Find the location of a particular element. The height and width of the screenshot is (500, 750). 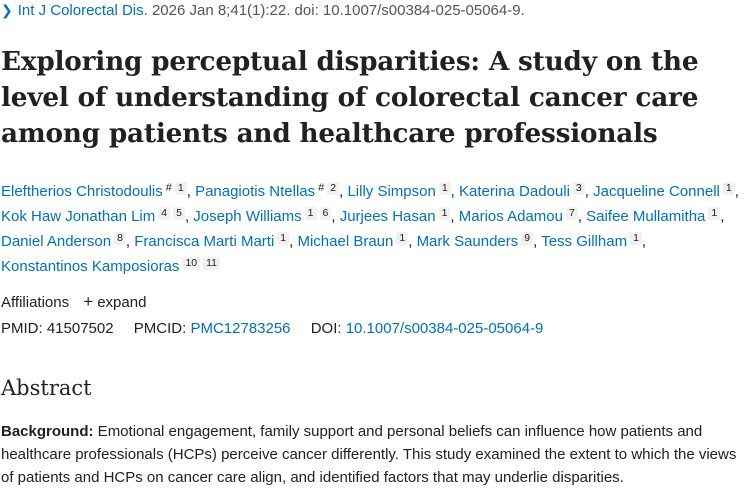

author-link: Panagiotis Ntellas is located at coordinates (255, 191).